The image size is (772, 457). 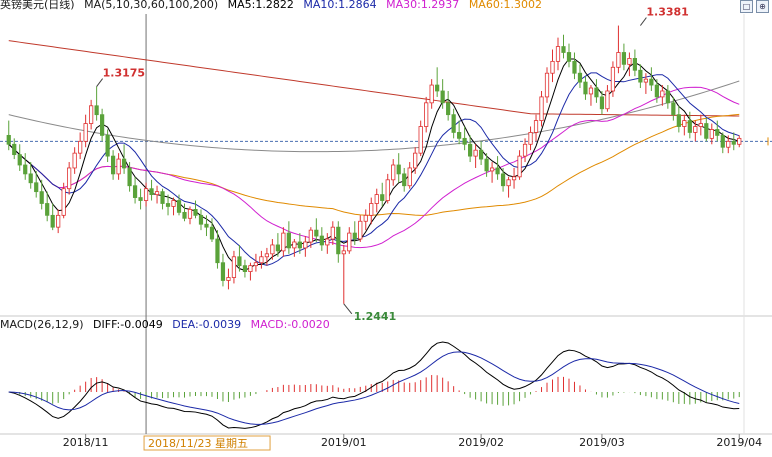 I want to click on macd-params: MACD(26,12,9), so click(x=42, y=324).